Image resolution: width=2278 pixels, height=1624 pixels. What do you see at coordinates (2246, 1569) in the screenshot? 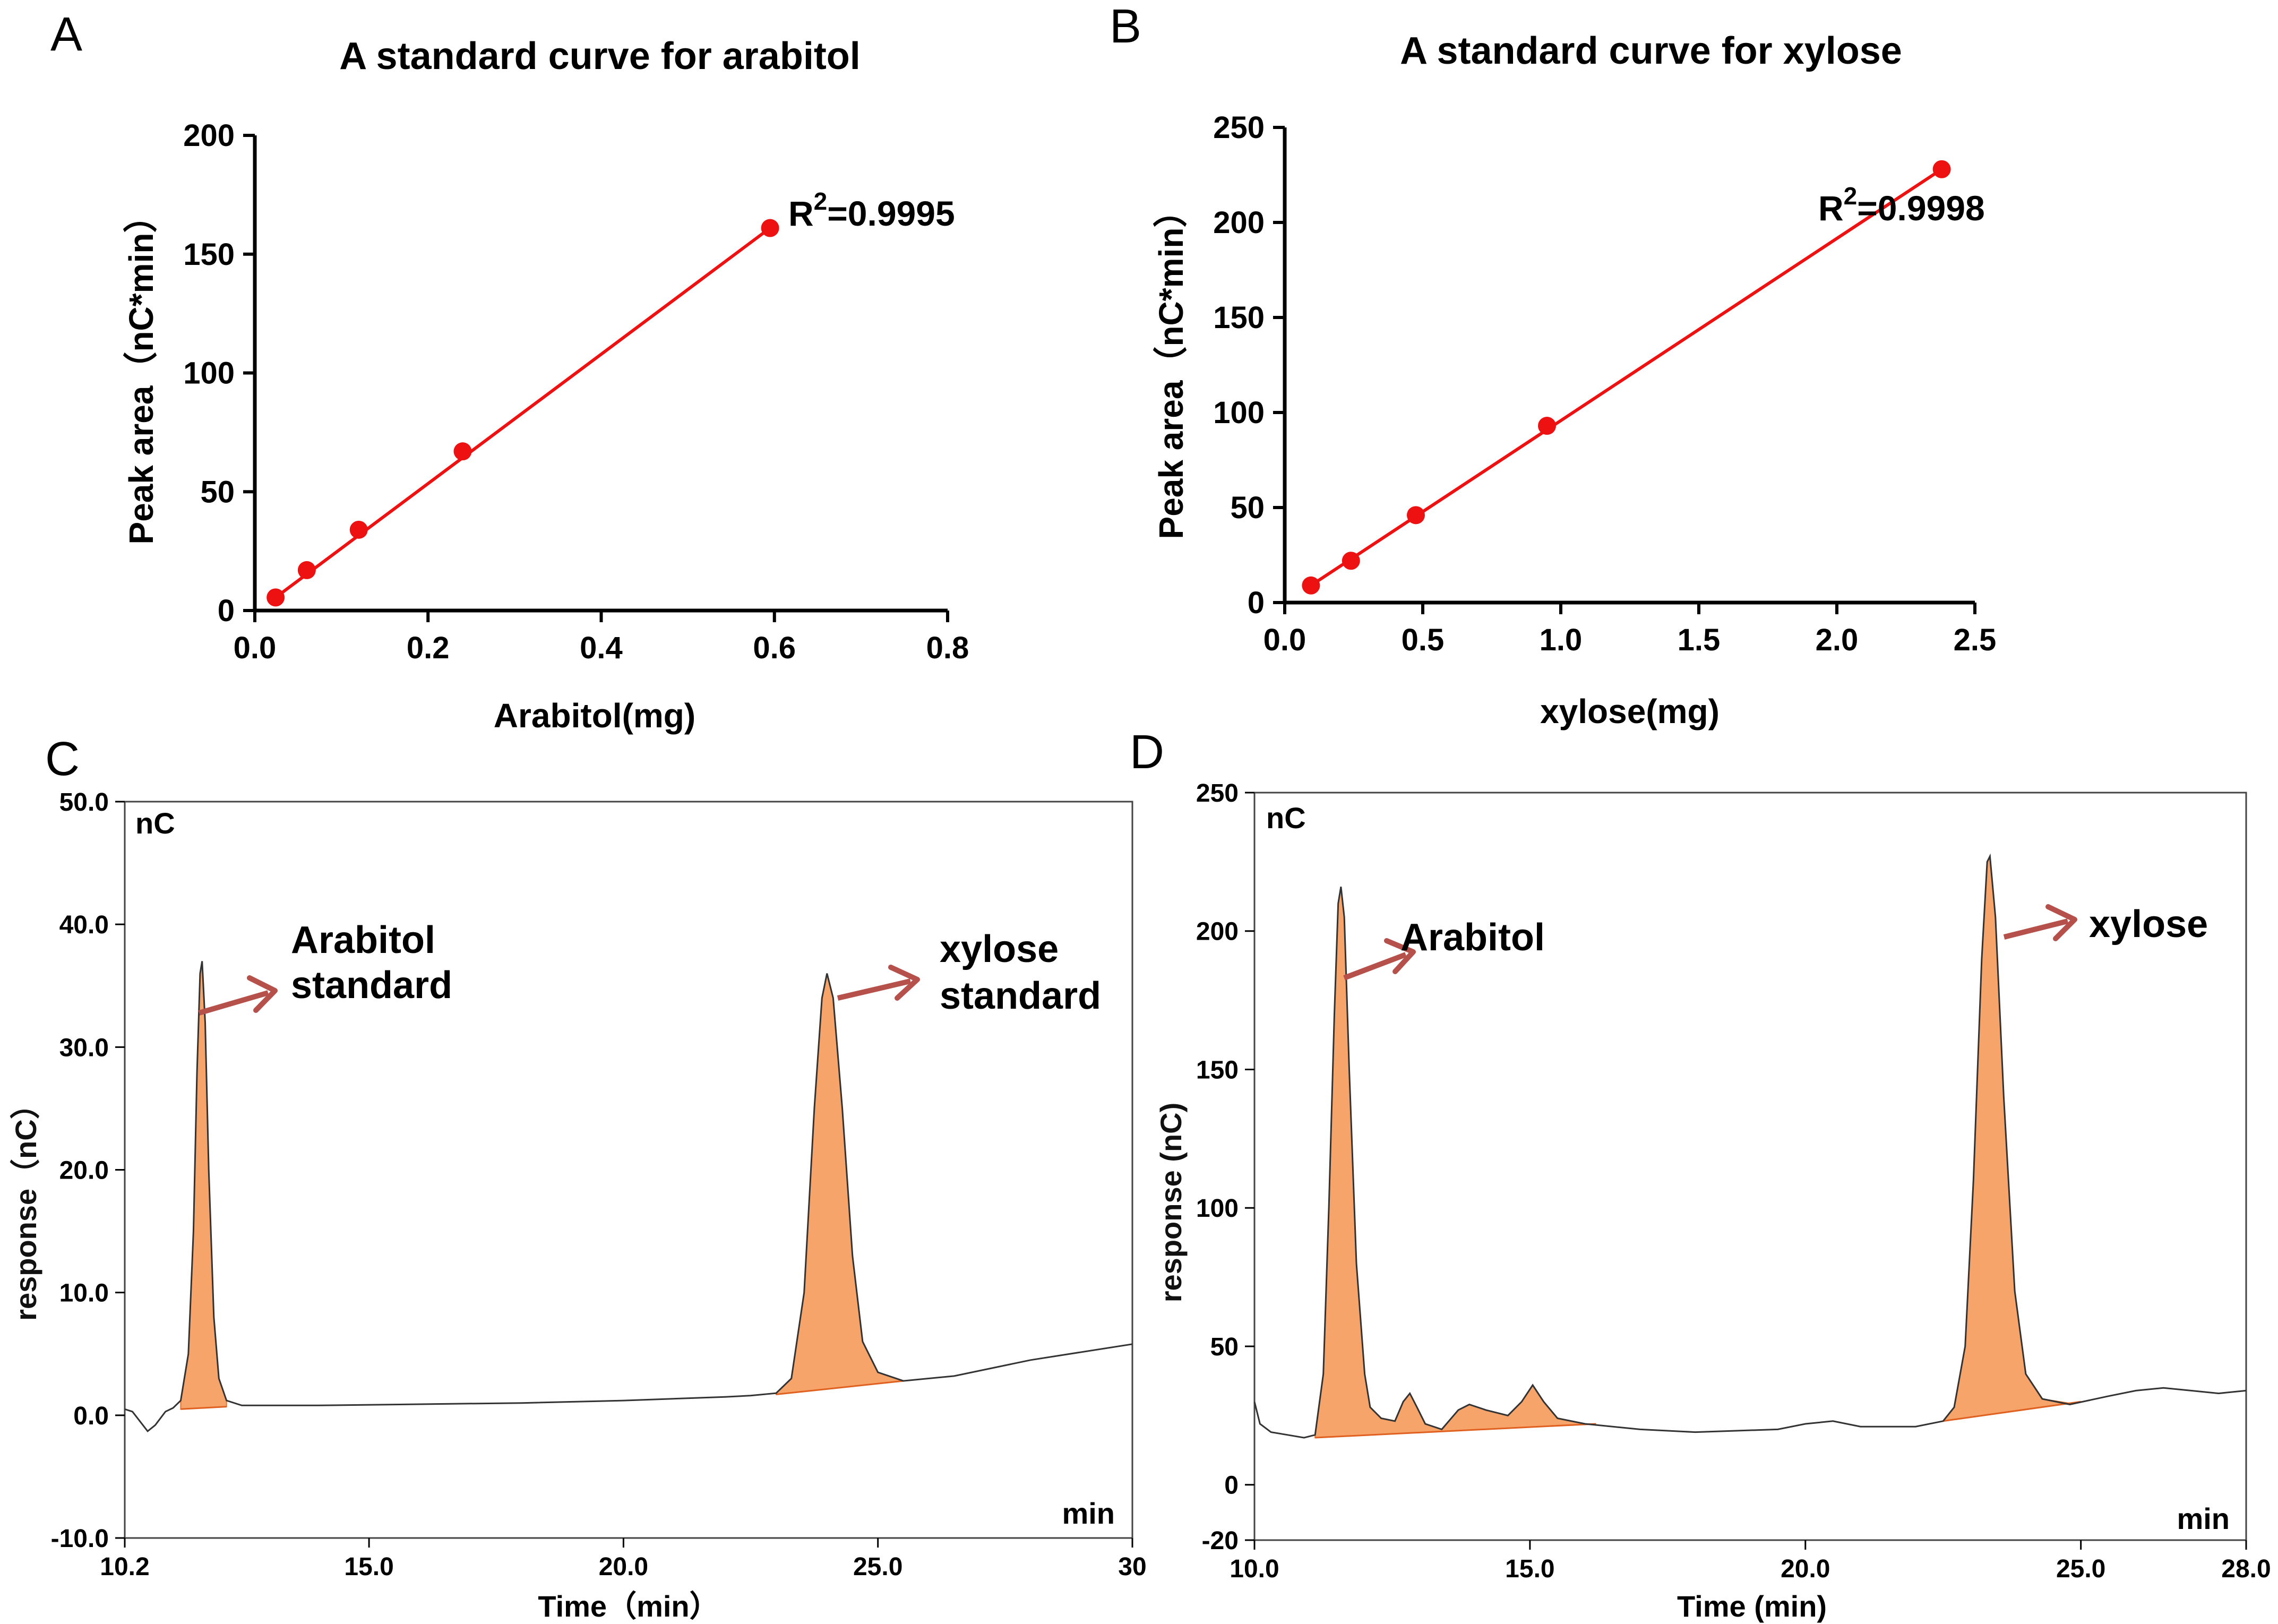
I see `chart-d-x-tick-label: 28.0` at bounding box center [2246, 1569].